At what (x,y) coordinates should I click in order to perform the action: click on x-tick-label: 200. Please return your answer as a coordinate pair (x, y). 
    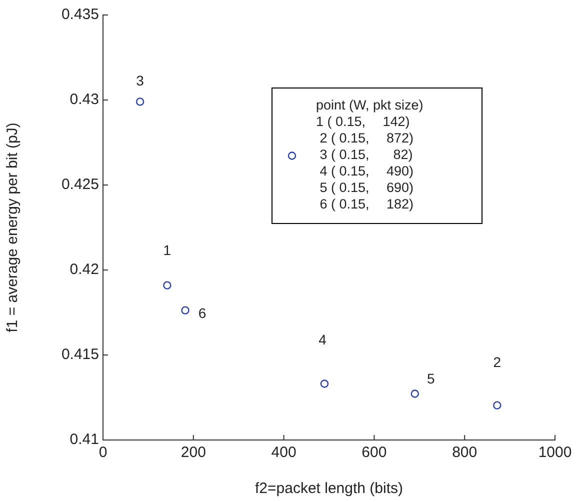
    Looking at the image, I should click on (193, 453).